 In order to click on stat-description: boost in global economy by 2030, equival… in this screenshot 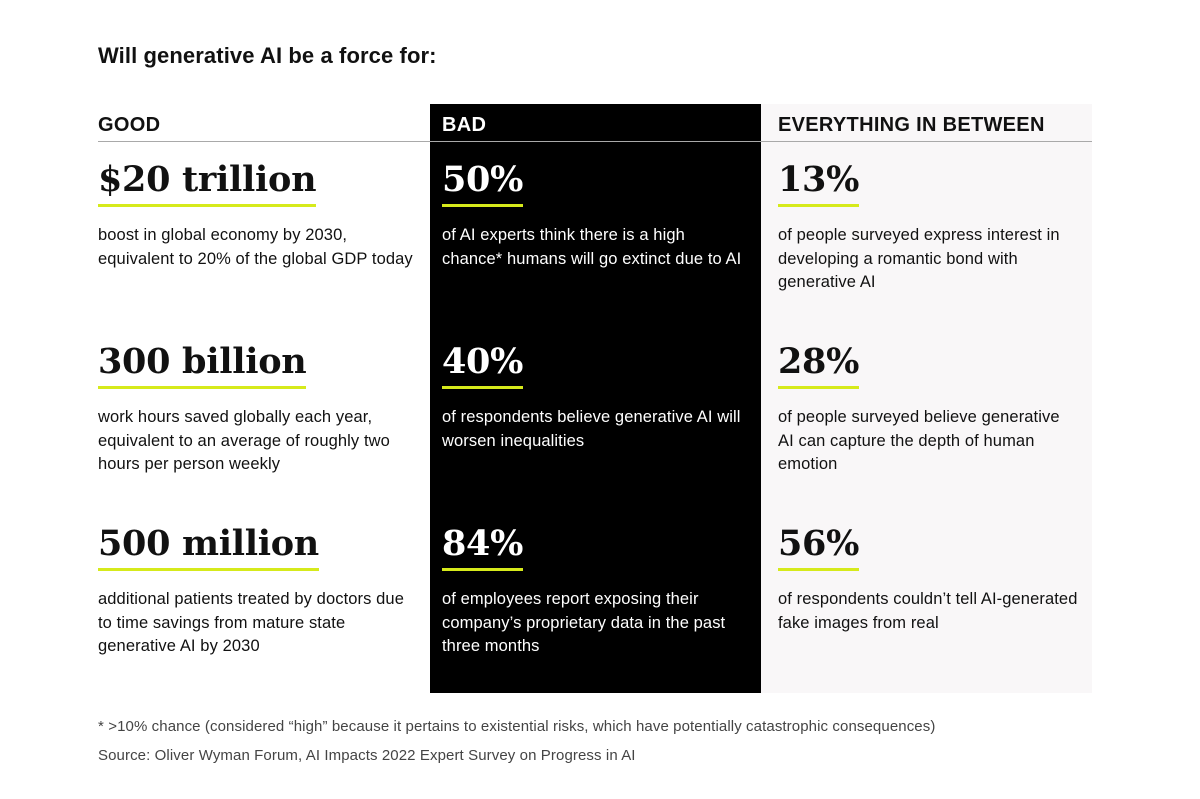, I will do `click(255, 247)`.